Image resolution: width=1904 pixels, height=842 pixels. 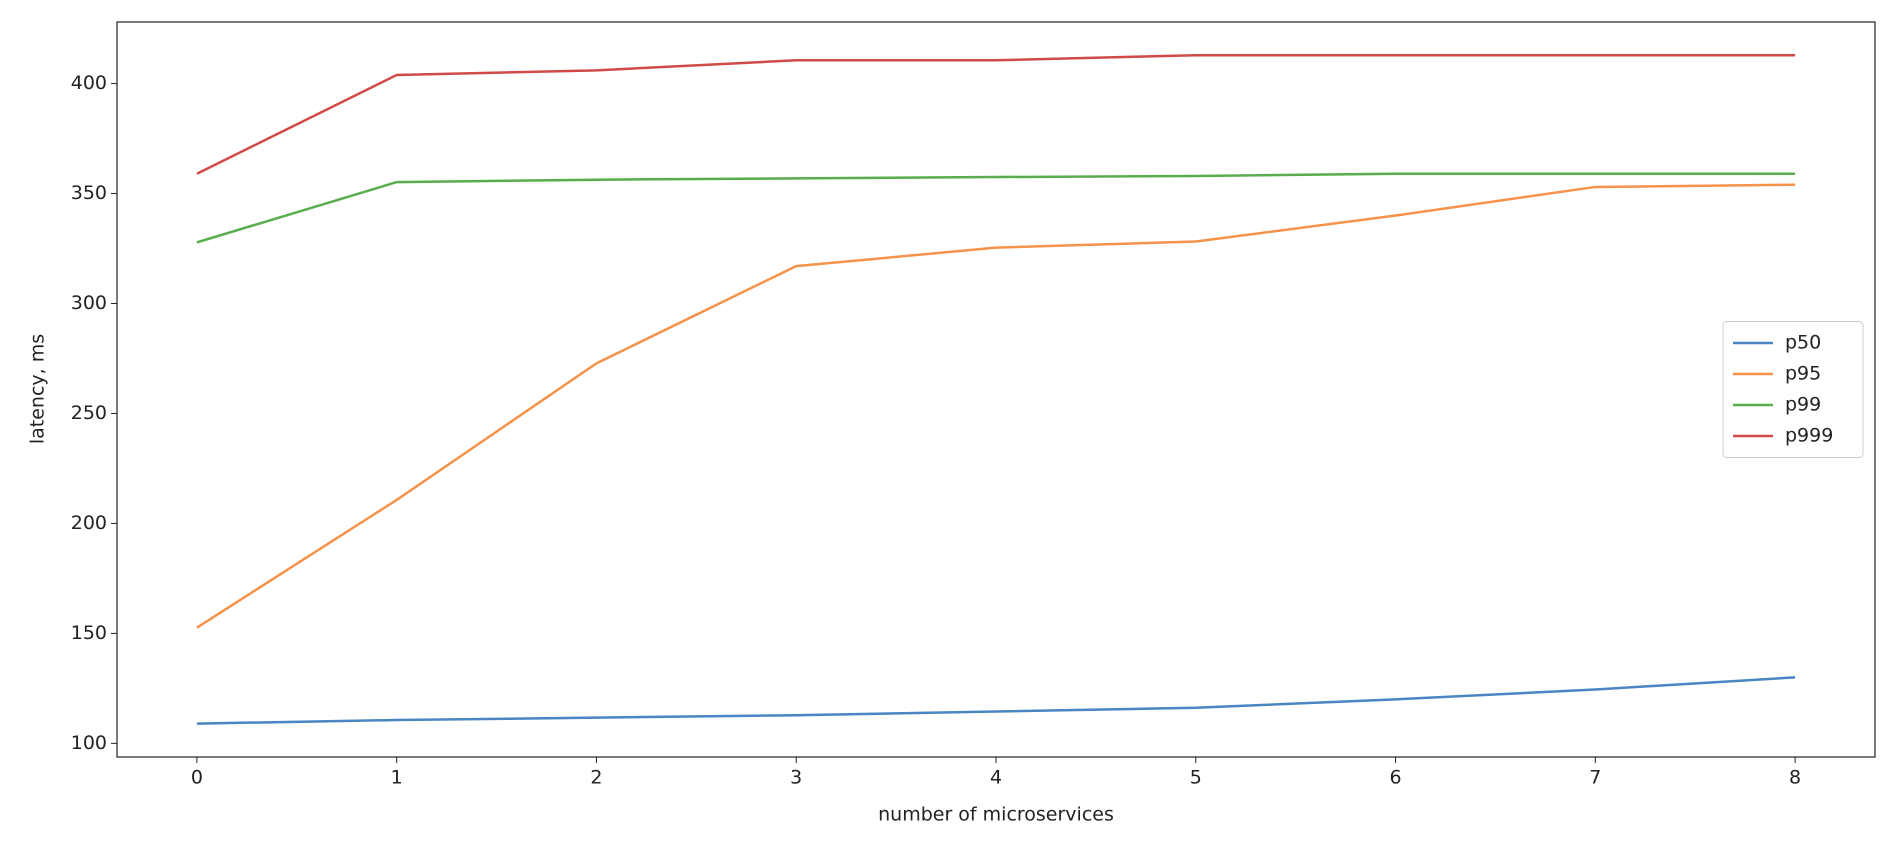 What do you see at coordinates (397, 778) in the screenshot?
I see `x-tick-label: 1` at bounding box center [397, 778].